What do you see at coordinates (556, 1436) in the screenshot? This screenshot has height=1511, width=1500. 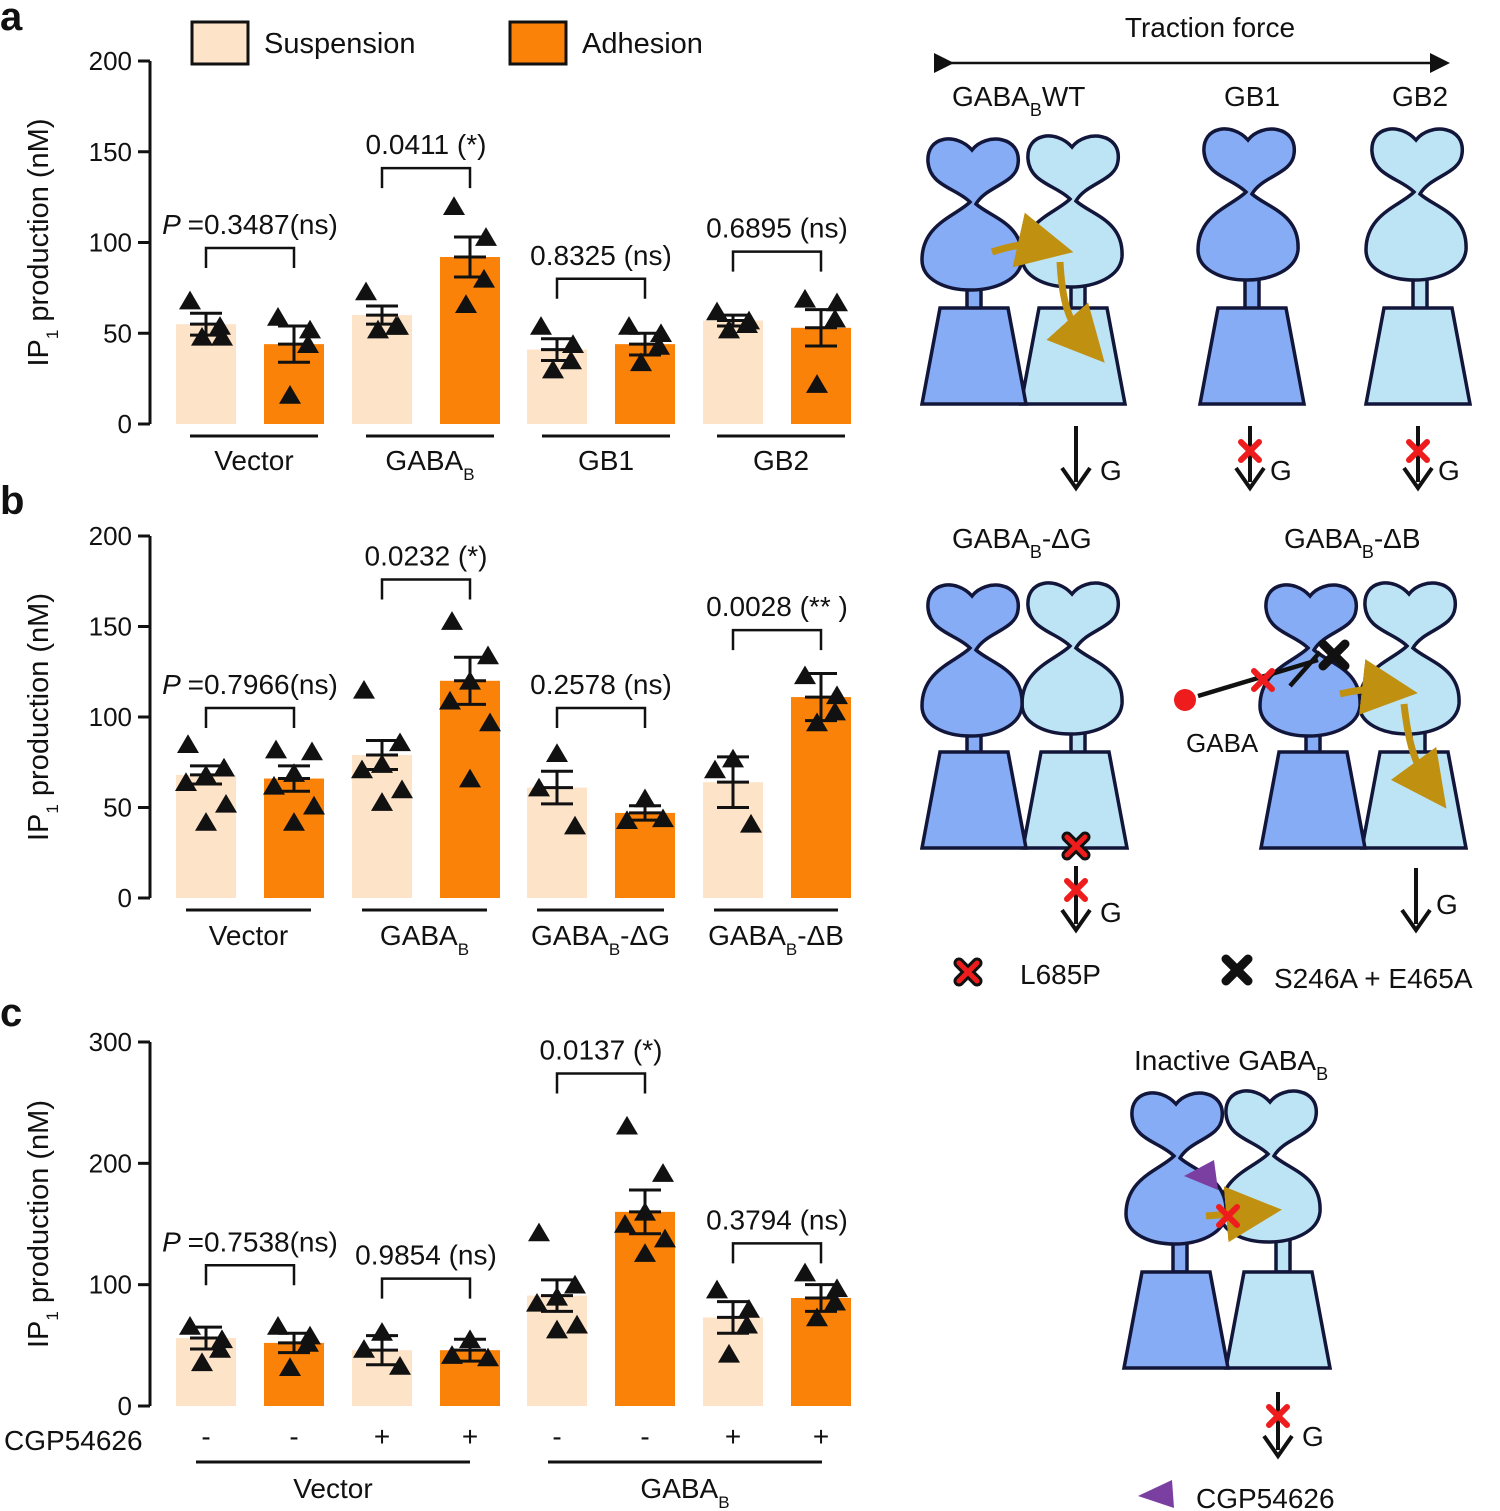 I see `treatment-sign-4: -` at bounding box center [556, 1436].